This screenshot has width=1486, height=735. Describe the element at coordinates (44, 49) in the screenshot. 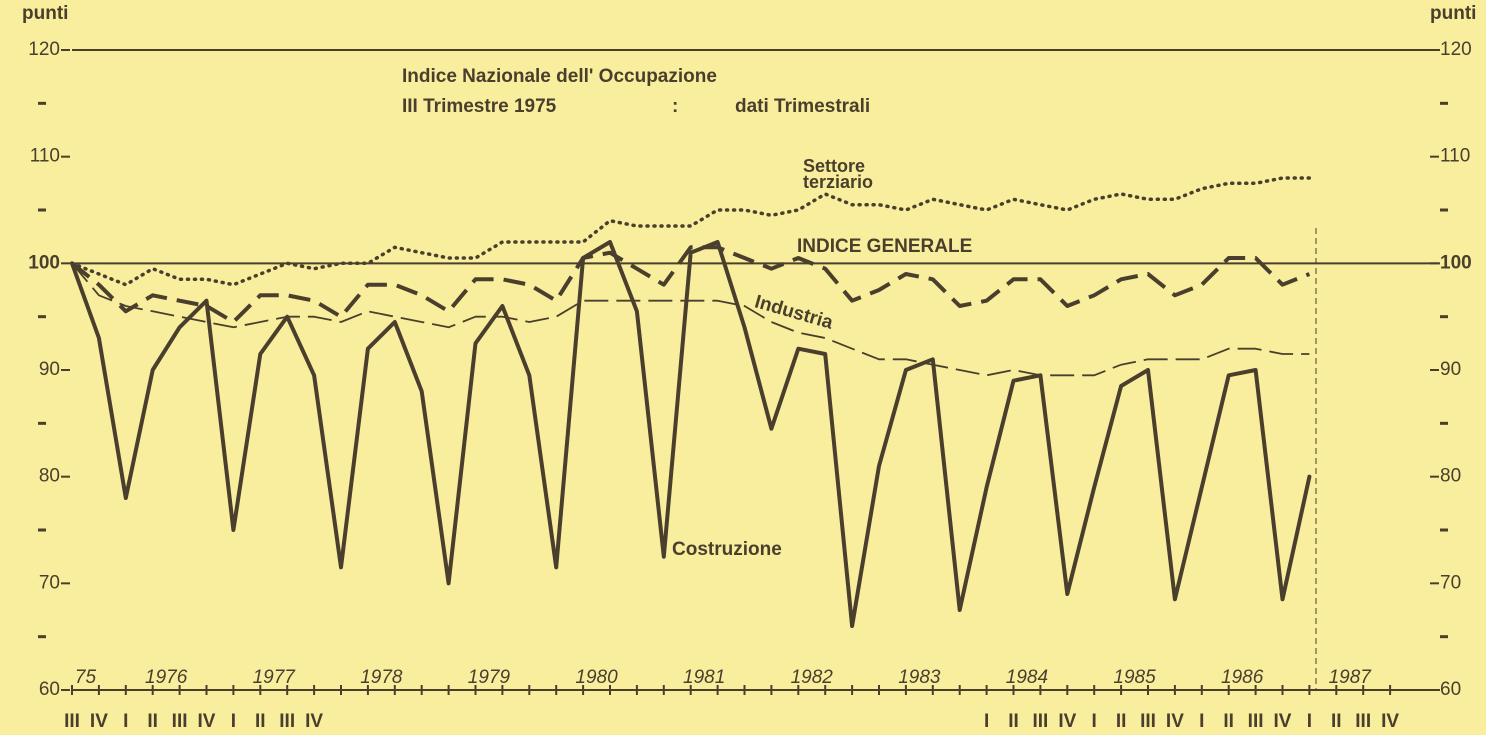

I see `y-tick-label: 120` at that location.